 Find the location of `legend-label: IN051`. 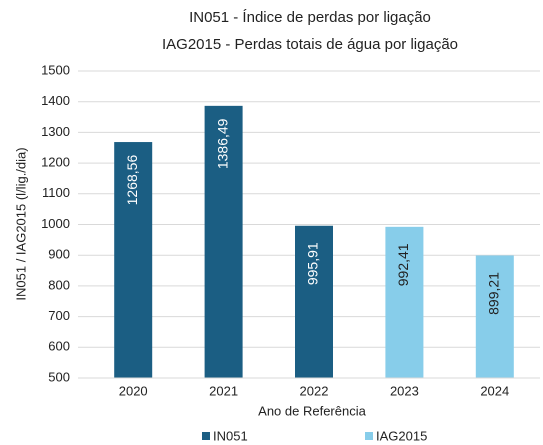

legend-label: IN051 is located at coordinates (230, 435).